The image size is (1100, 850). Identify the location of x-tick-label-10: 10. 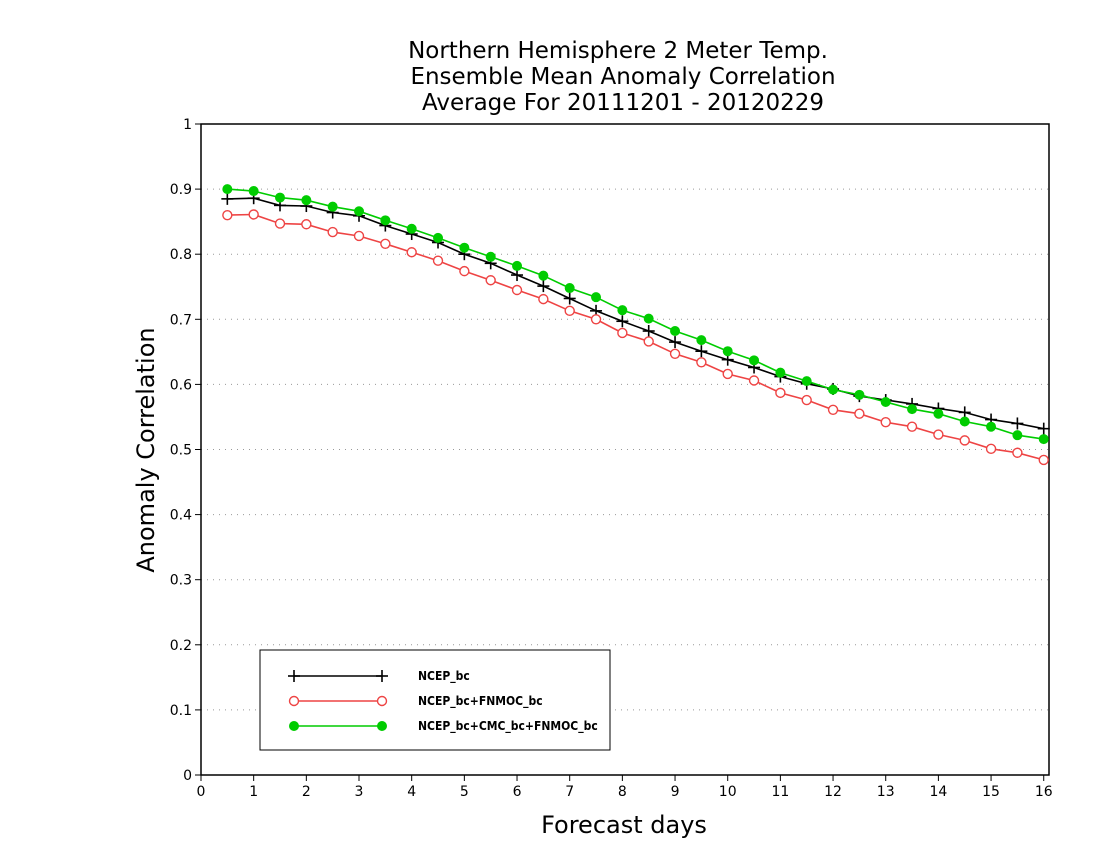
(728, 792).